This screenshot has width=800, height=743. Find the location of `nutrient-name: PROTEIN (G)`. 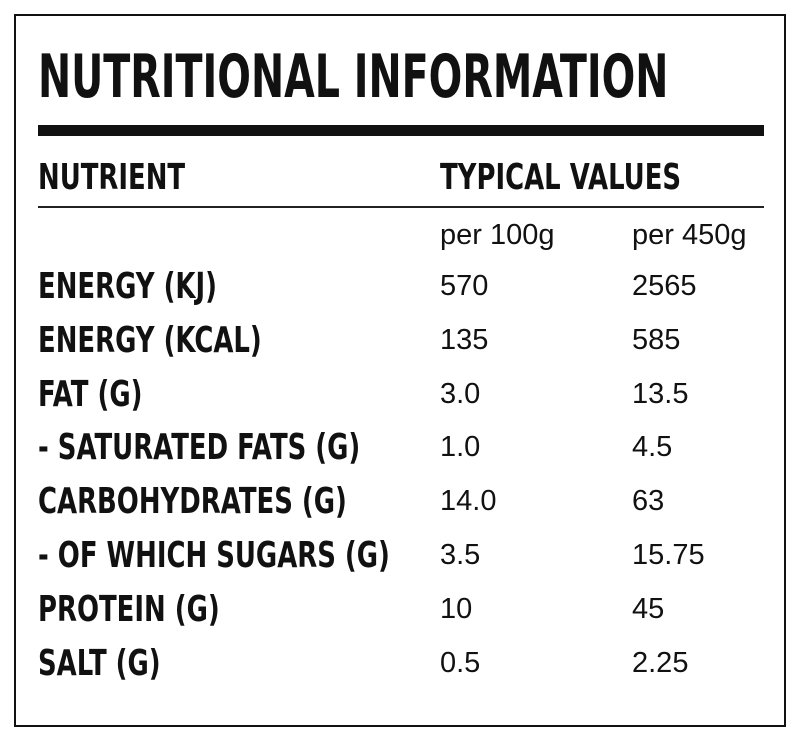

nutrient-name: PROTEIN (G) is located at coordinates (129, 609).